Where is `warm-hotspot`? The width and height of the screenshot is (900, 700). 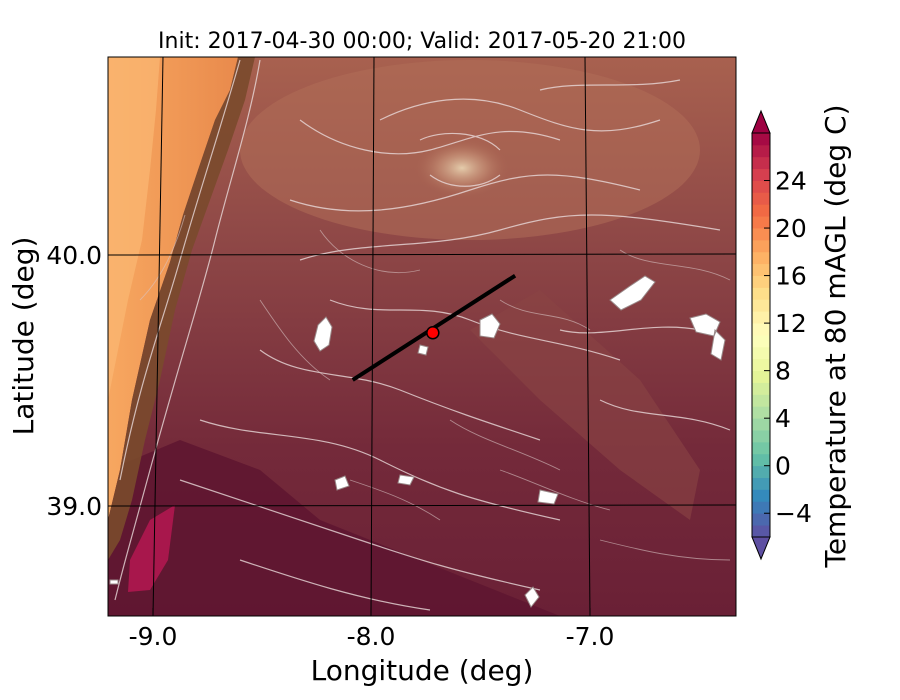 warm-hotspot is located at coordinates (462, 168).